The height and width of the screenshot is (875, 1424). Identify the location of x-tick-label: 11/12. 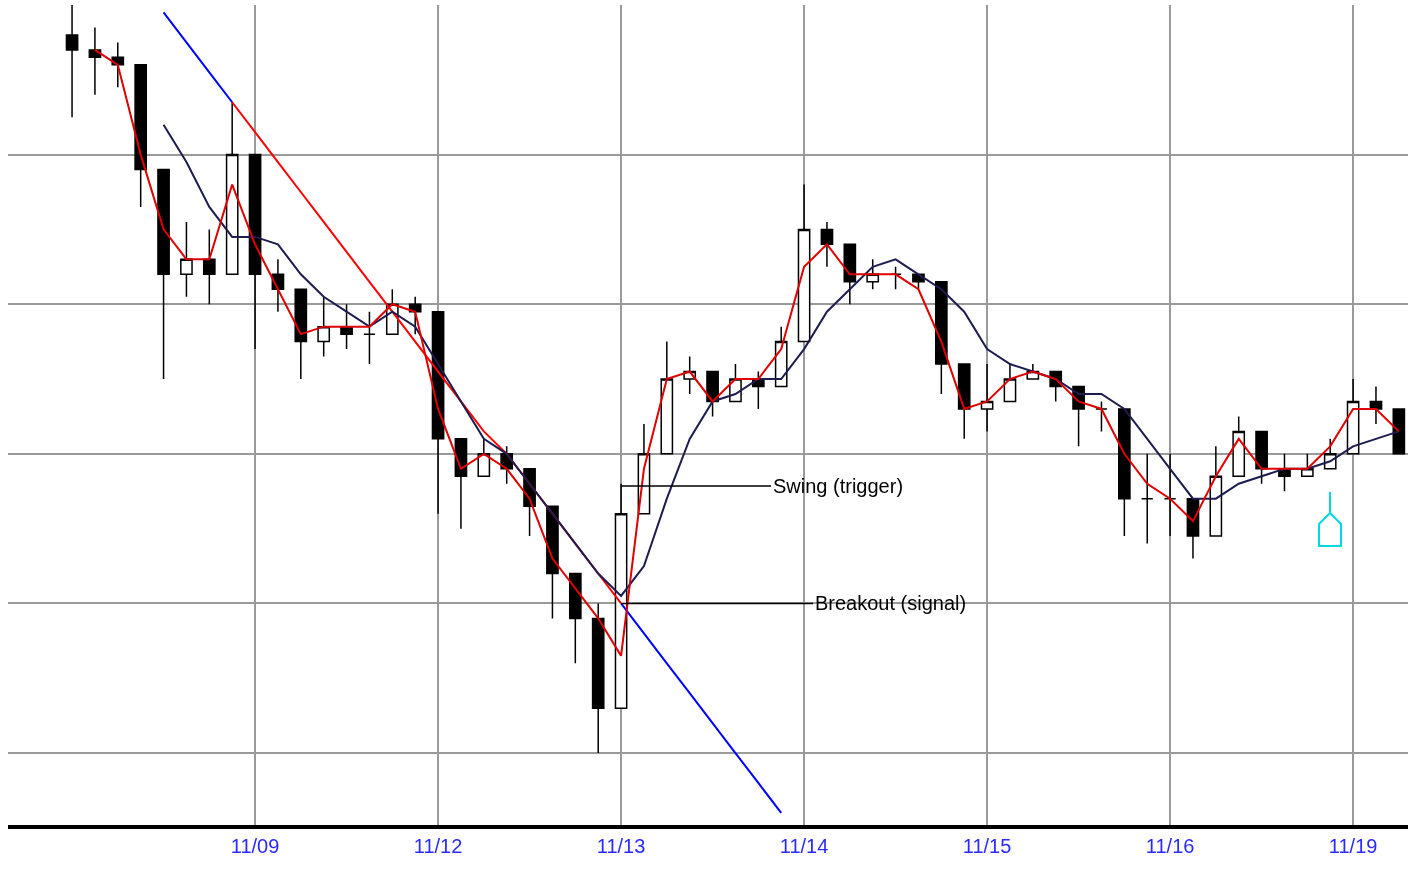
(438, 846).